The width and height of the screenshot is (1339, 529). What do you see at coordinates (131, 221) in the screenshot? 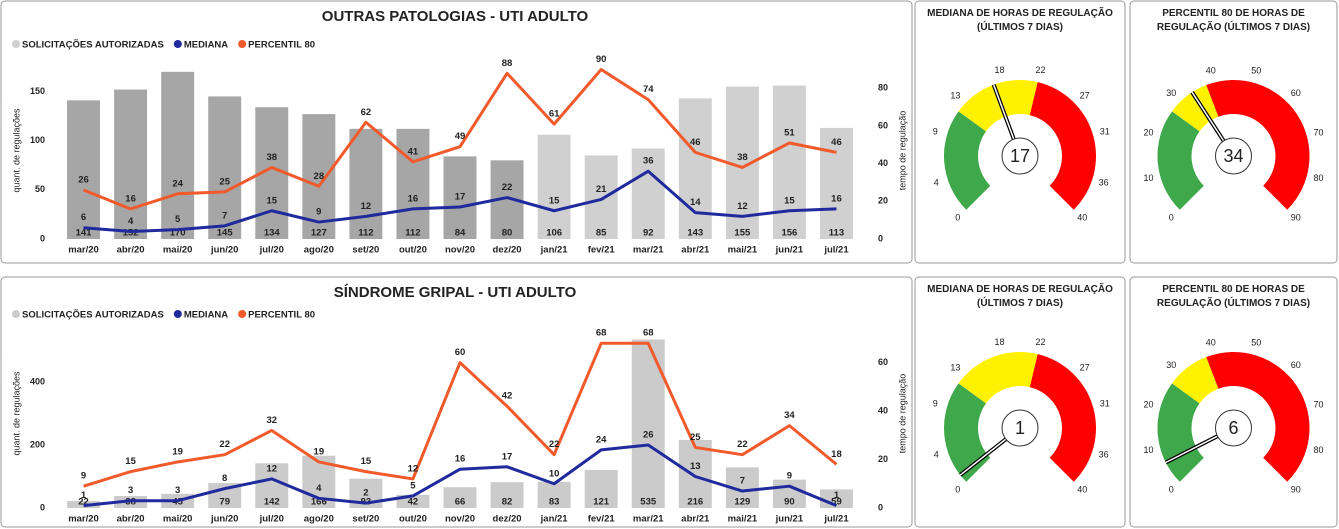
I see `line-value-label: 4` at bounding box center [131, 221].